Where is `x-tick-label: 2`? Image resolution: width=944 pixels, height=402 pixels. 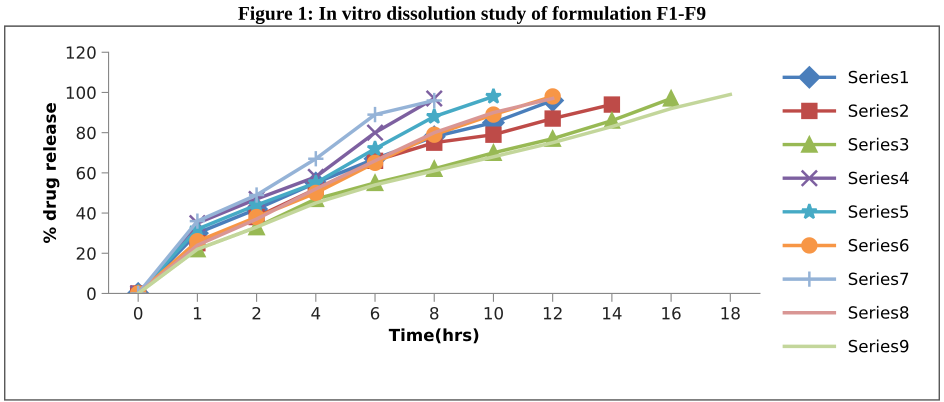 x-tick-label: 2 is located at coordinates (256, 313).